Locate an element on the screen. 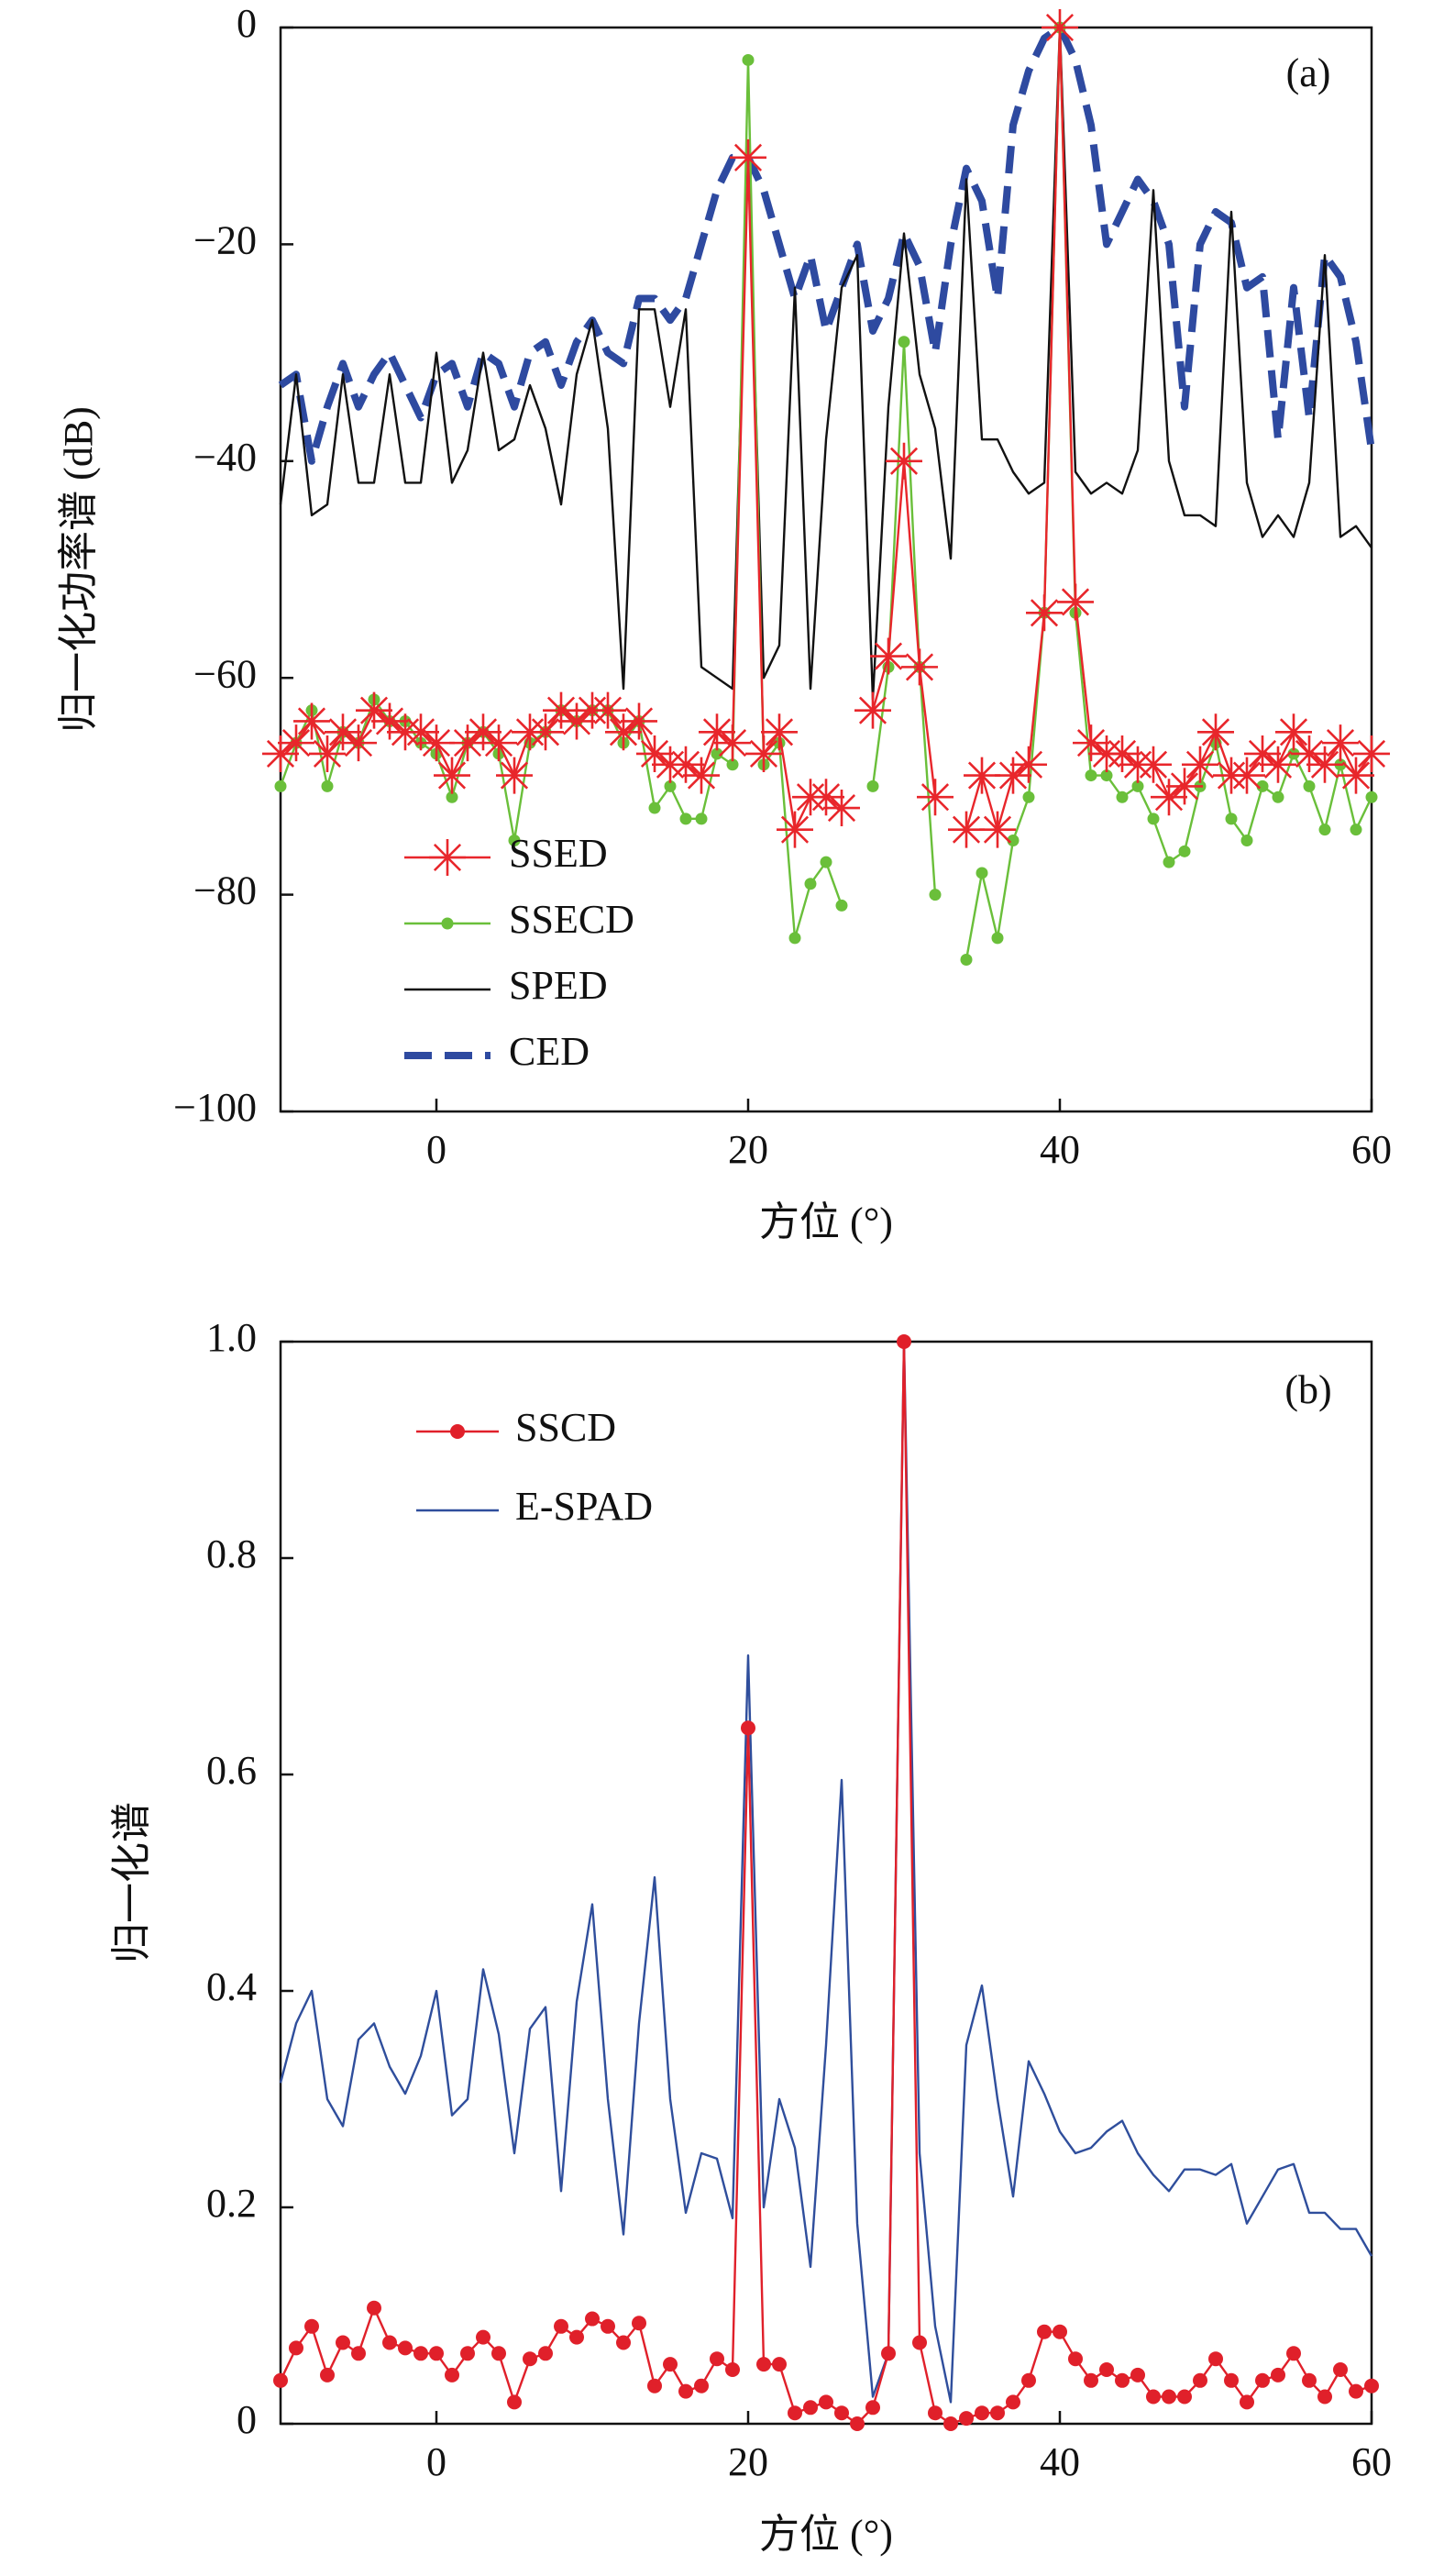 Image resolution: width=1444 pixels, height=2576 pixels. legend-label: SSED is located at coordinates (558, 853).